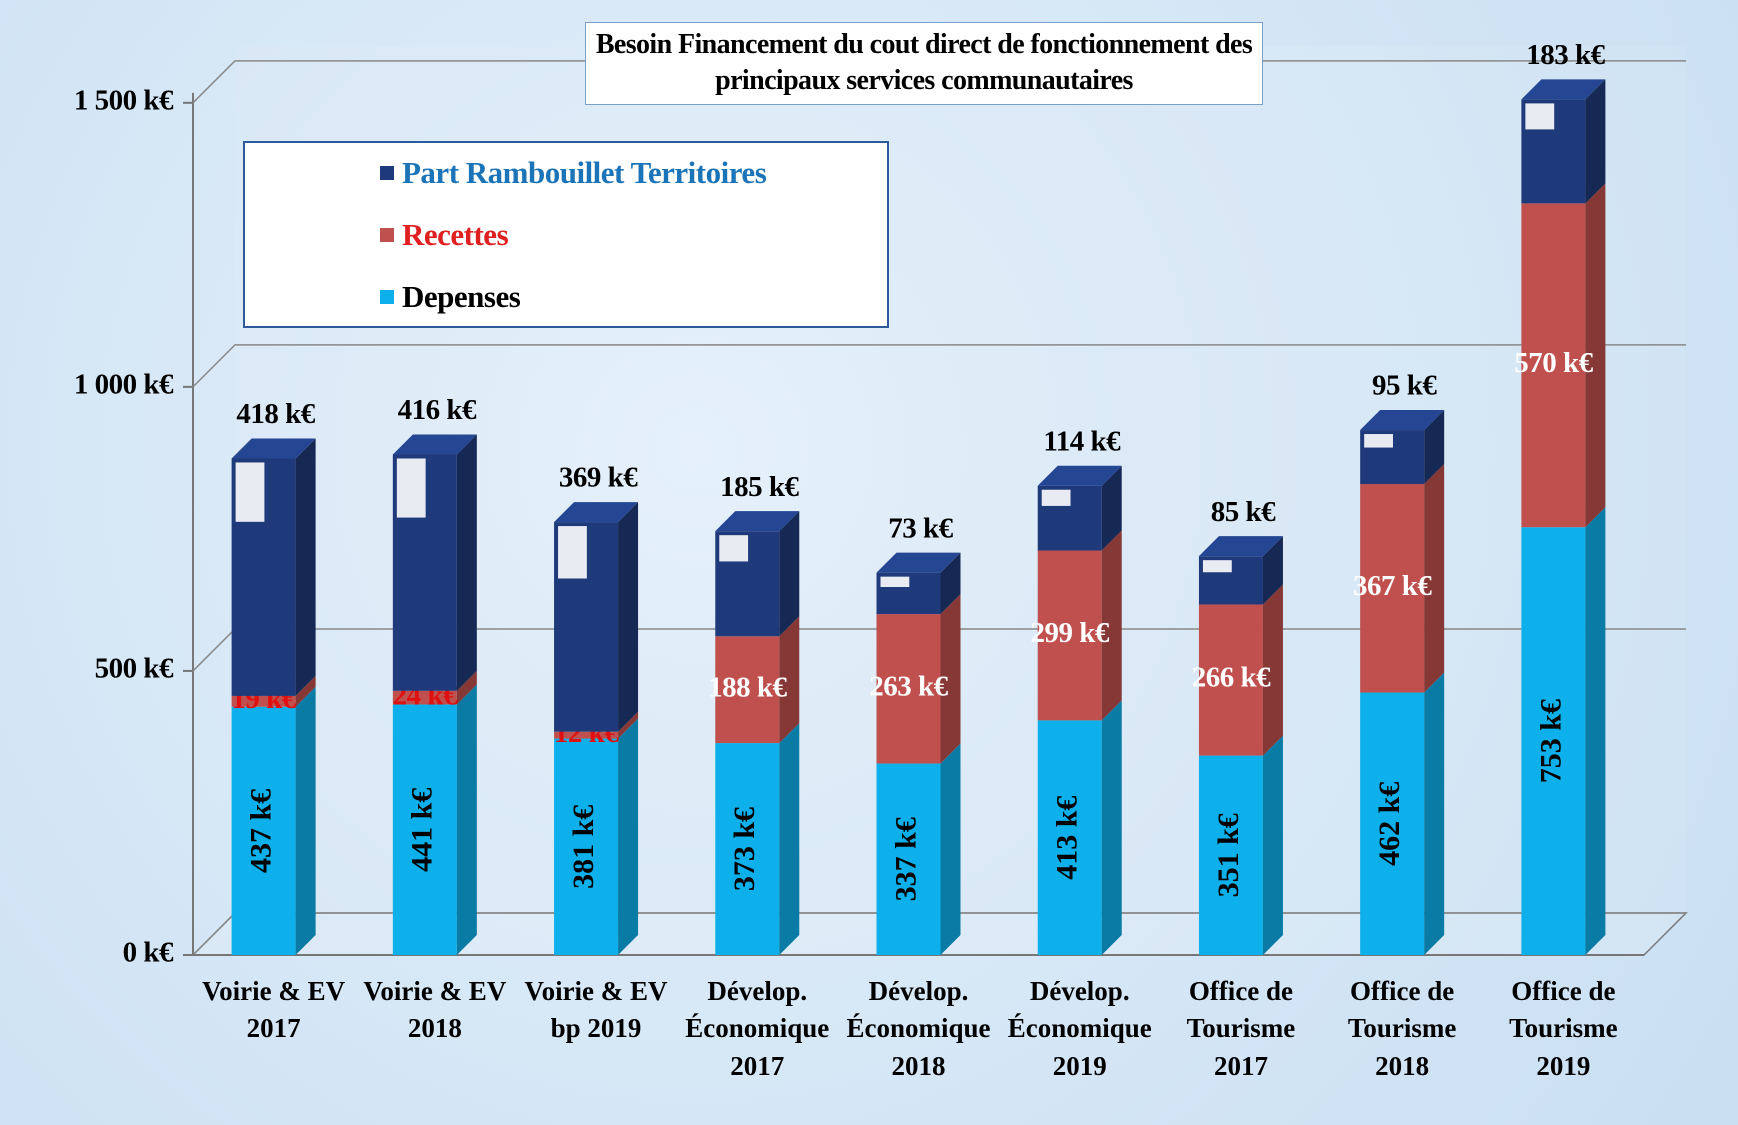  Describe the element at coordinates (1565, 55) in the screenshot. I see `value-label: 183 k€` at that location.